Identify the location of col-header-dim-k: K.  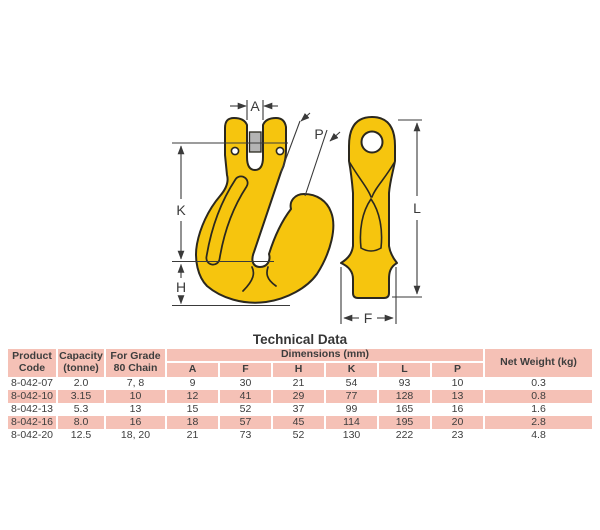
(351, 369).